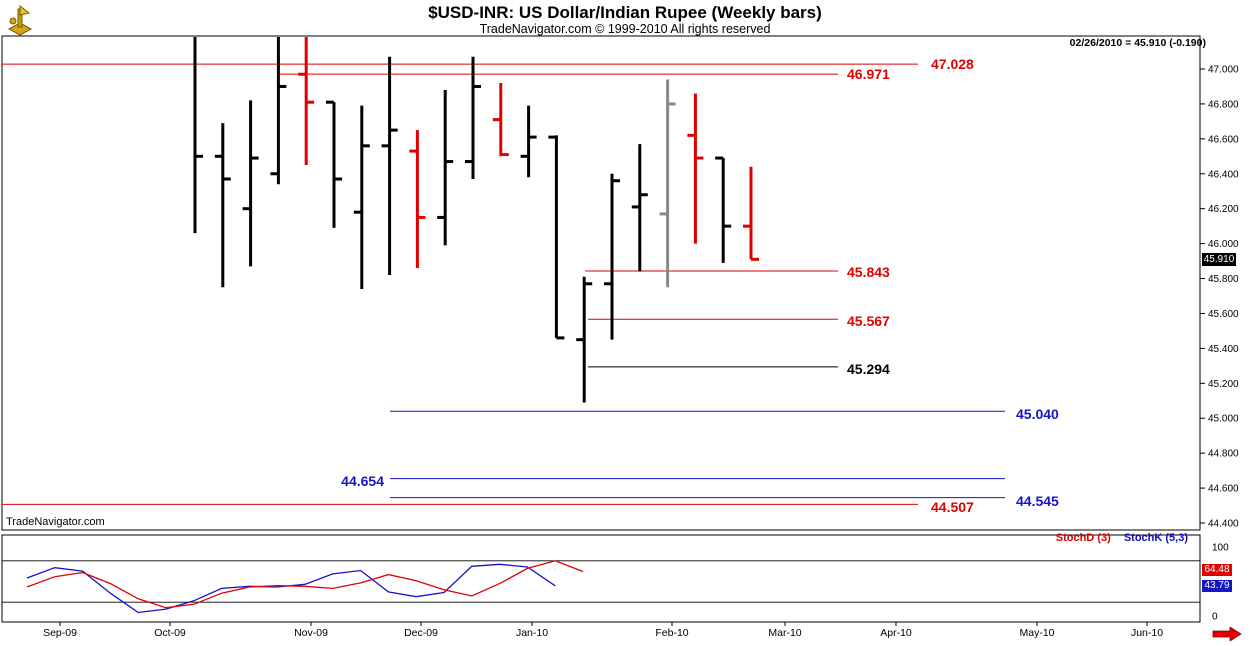  Describe the element at coordinates (1217, 586) in the screenshot. I see `stoch-k-value-tag: 43.79` at that location.